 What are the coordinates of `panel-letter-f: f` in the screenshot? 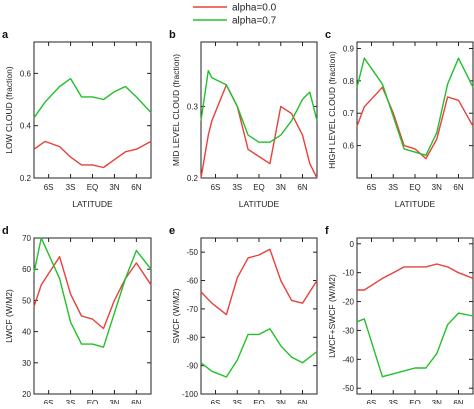 It's located at (327, 231).